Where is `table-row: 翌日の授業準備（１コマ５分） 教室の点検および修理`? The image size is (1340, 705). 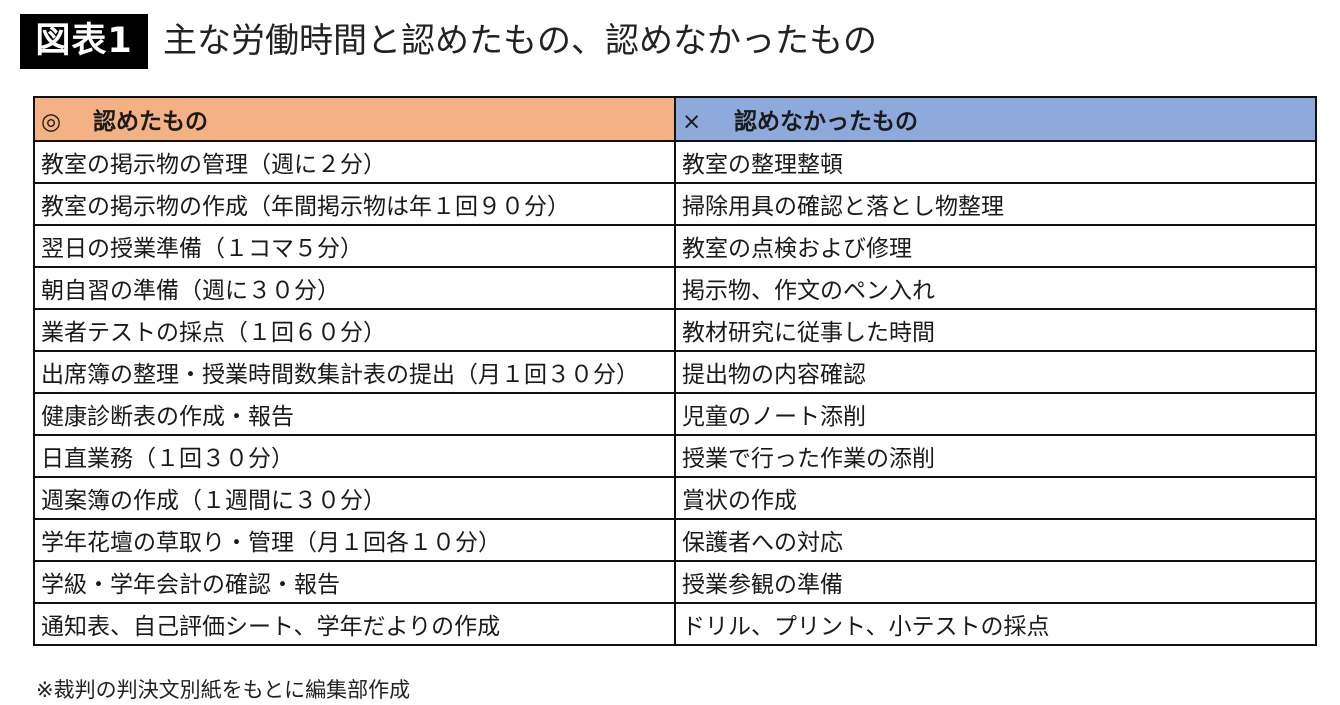
table-row: 翌日の授業準備（１コマ５分） 教室の点検および修理 is located at coordinates (675, 246).